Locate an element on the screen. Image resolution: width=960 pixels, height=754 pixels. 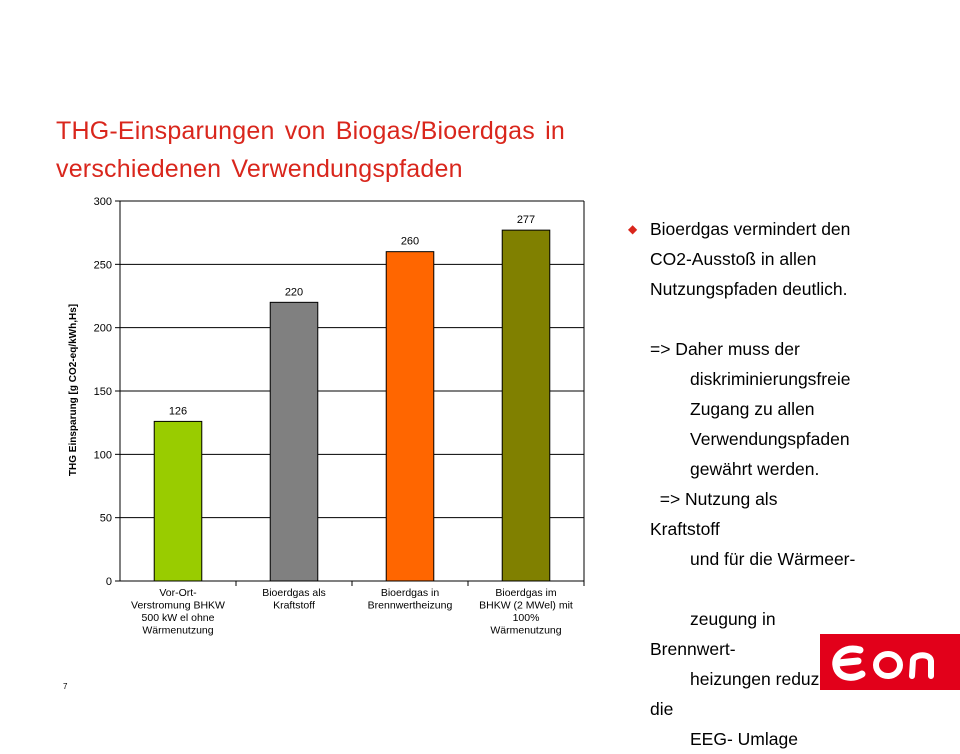
y-axis-title: THG Einsparung [g CO2-eq/kWh,Hs] is located at coordinates (73, 390).